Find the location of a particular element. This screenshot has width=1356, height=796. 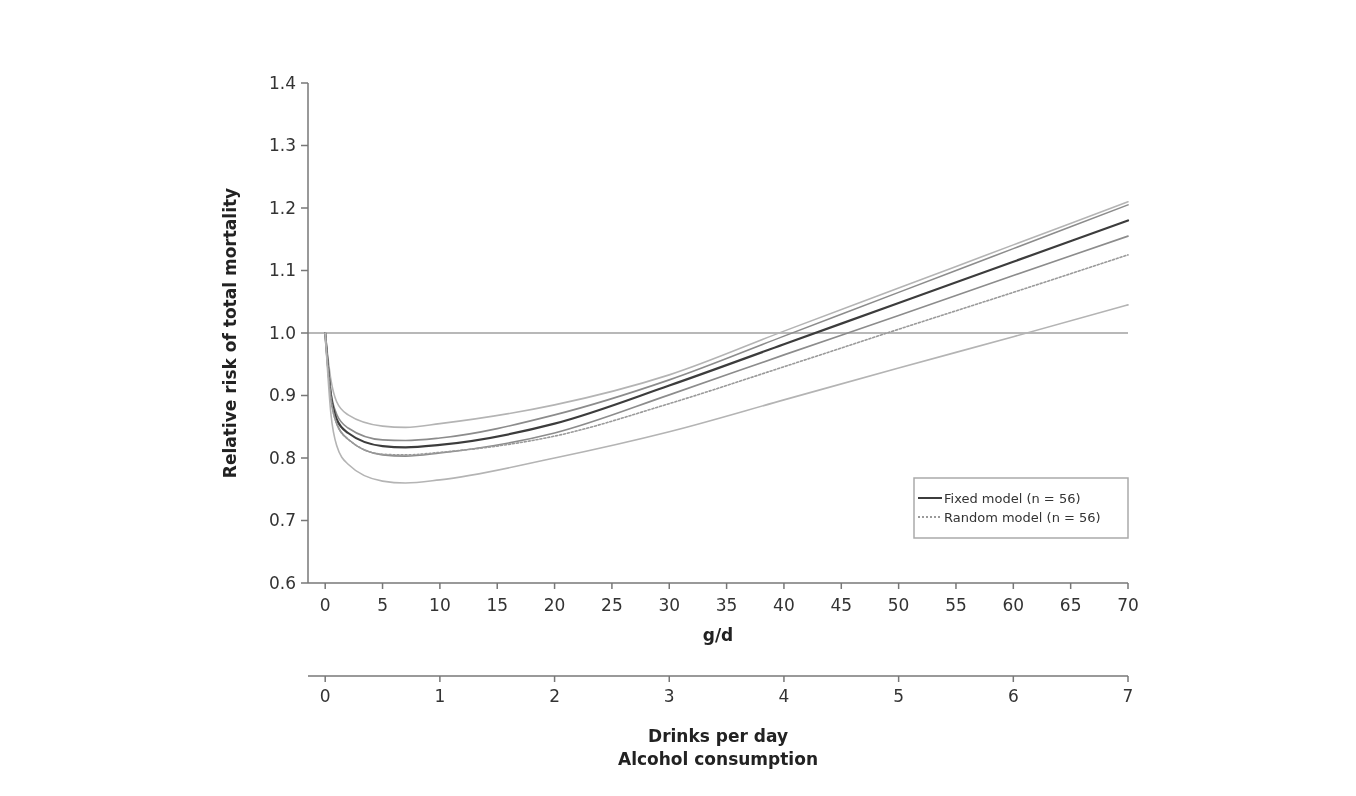

y-tick-label: 1.1 is located at coordinates (282, 270).